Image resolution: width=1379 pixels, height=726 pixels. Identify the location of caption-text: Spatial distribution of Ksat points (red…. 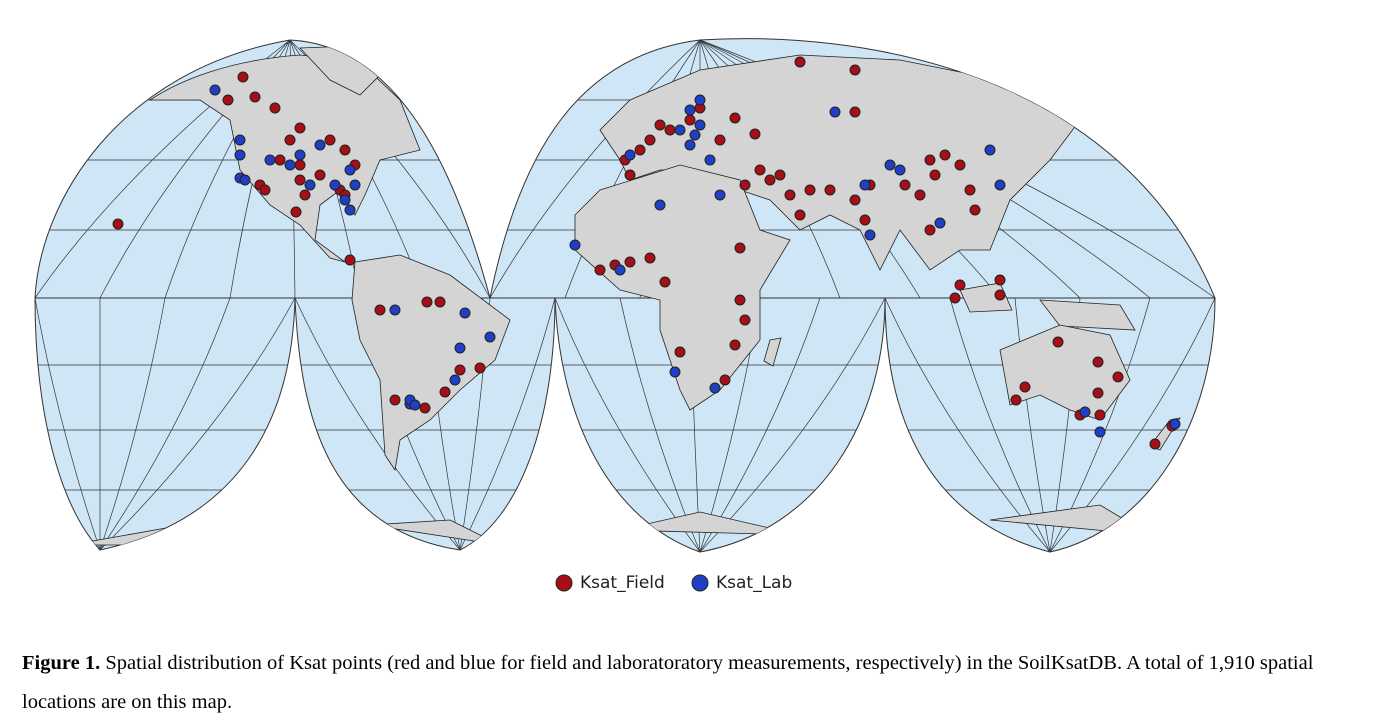
(668, 682).